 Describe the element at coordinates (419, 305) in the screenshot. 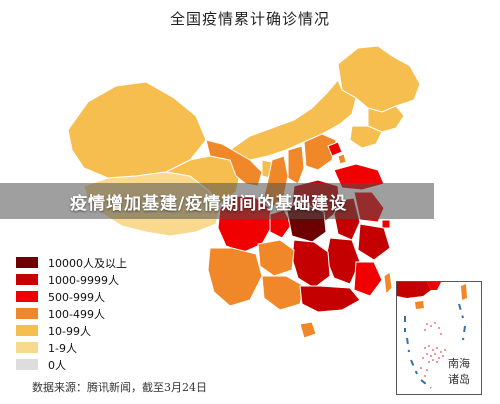

I see `inset-hainan` at that location.